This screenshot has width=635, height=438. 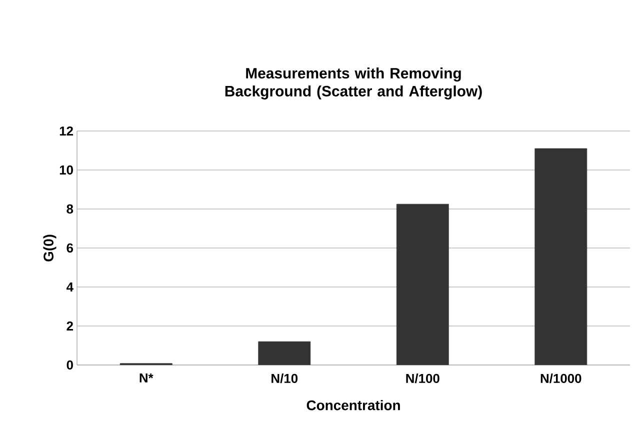 I want to click on y-axis-title: G(0), so click(x=49, y=248).